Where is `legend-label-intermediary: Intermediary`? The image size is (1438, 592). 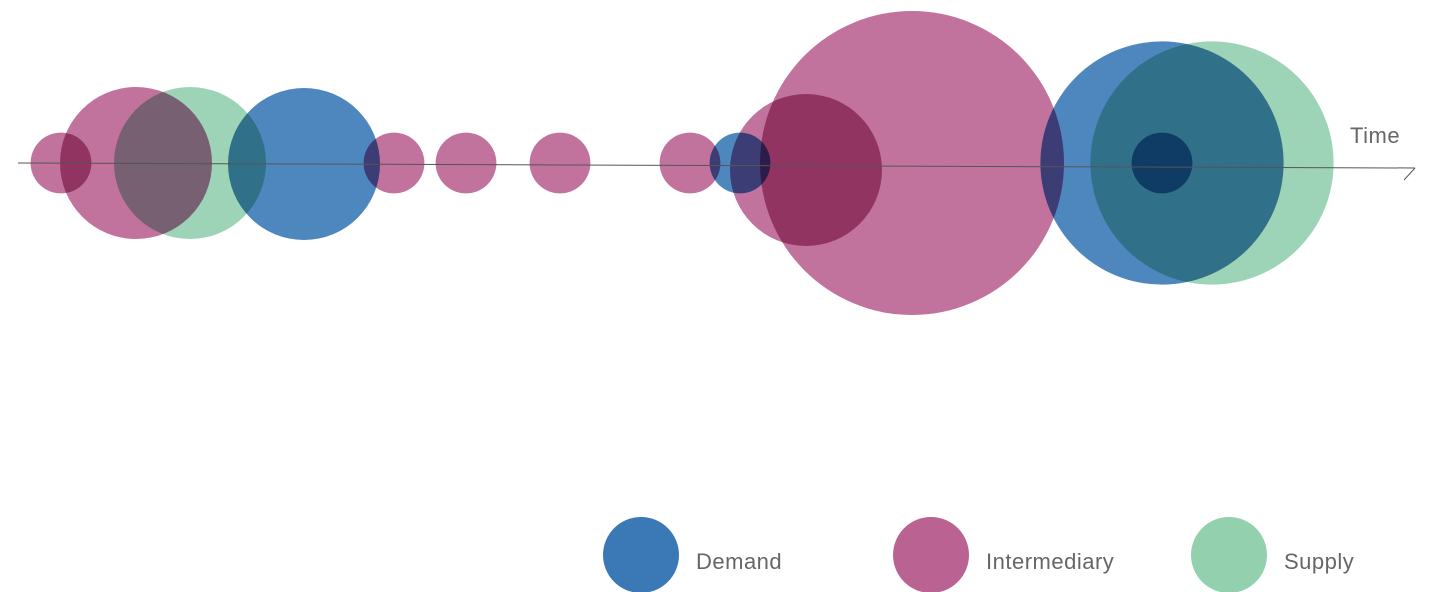 legend-label-intermediary: Intermediary is located at coordinates (1050, 561).